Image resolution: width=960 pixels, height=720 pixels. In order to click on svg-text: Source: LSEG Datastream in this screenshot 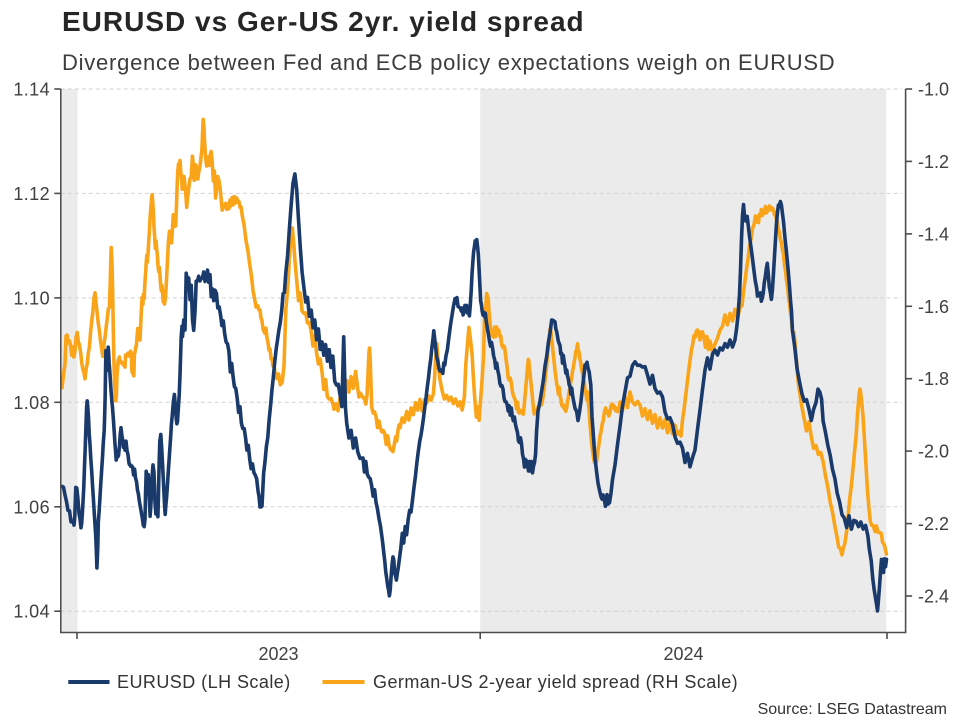, I will do `click(852, 709)`.